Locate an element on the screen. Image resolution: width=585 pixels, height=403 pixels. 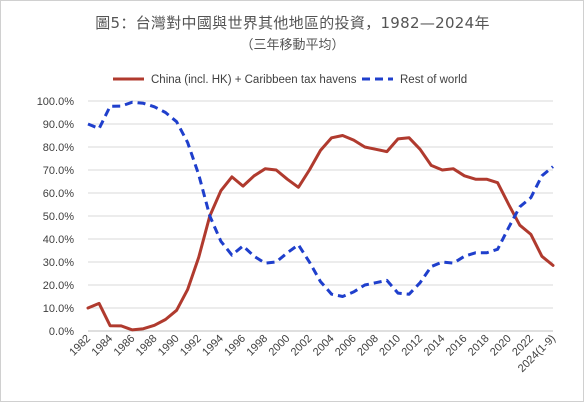
y-tick-label: 100.0% is located at coordinates (56, 102).